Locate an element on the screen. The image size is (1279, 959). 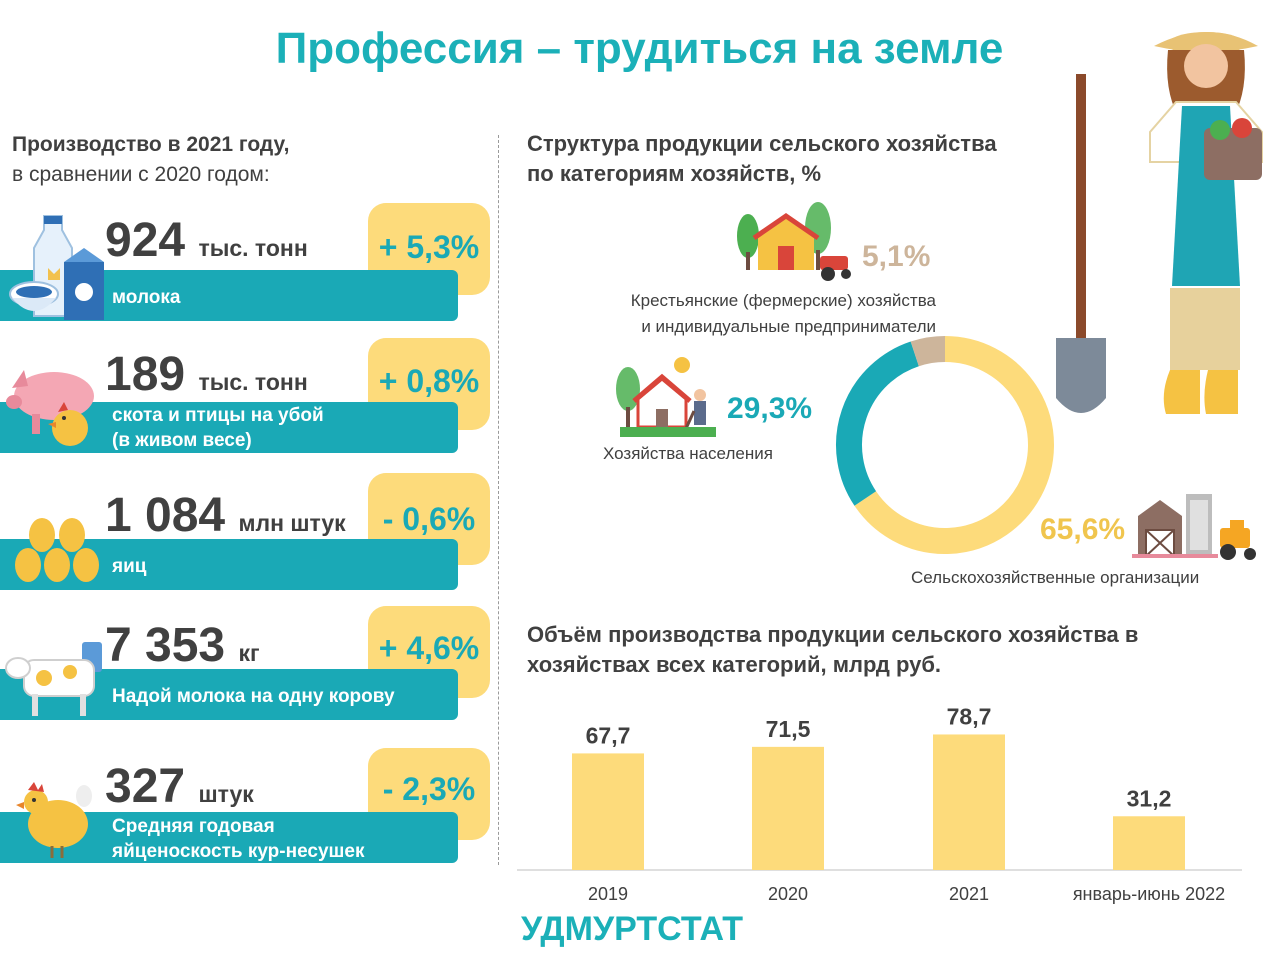
x-tick-label: январь-июнь 2022 is located at coordinates (1149, 894).